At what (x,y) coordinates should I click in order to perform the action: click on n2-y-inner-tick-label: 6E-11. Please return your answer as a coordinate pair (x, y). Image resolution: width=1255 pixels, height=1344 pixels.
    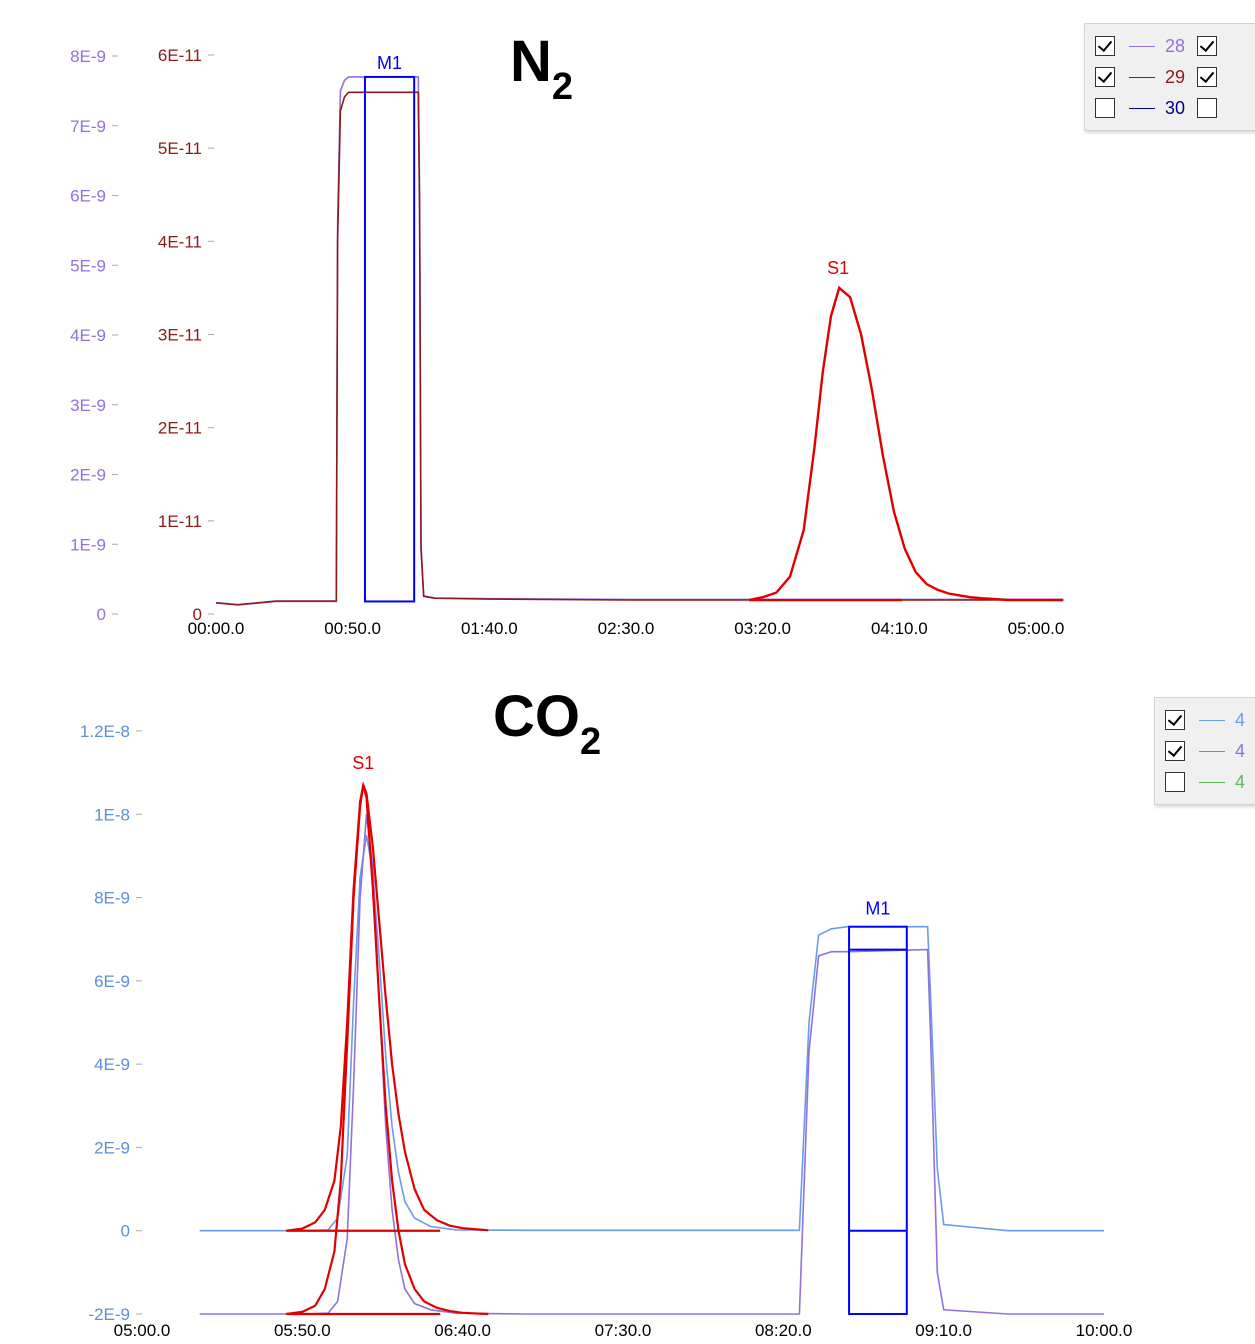
    Looking at the image, I should click on (180, 55).